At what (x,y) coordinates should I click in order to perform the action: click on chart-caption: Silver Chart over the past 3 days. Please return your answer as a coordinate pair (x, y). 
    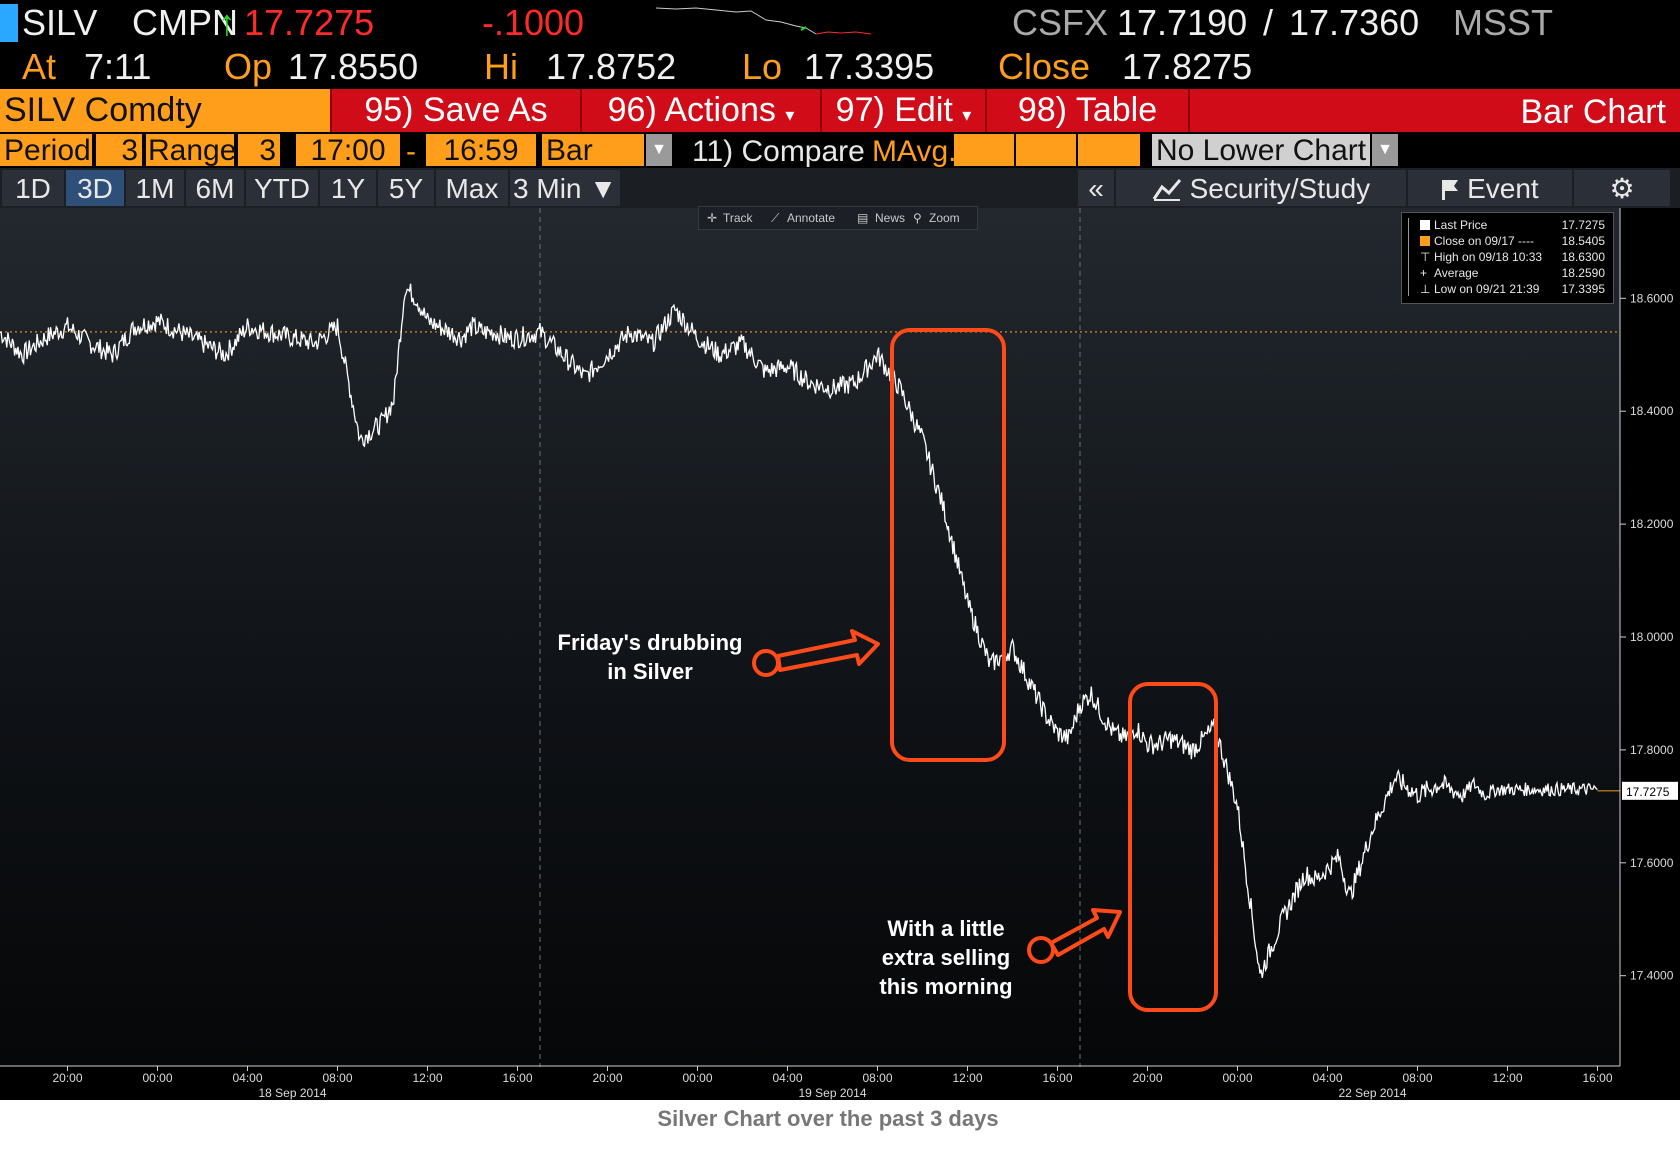
    Looking at the image, I should click on (828, 1118).